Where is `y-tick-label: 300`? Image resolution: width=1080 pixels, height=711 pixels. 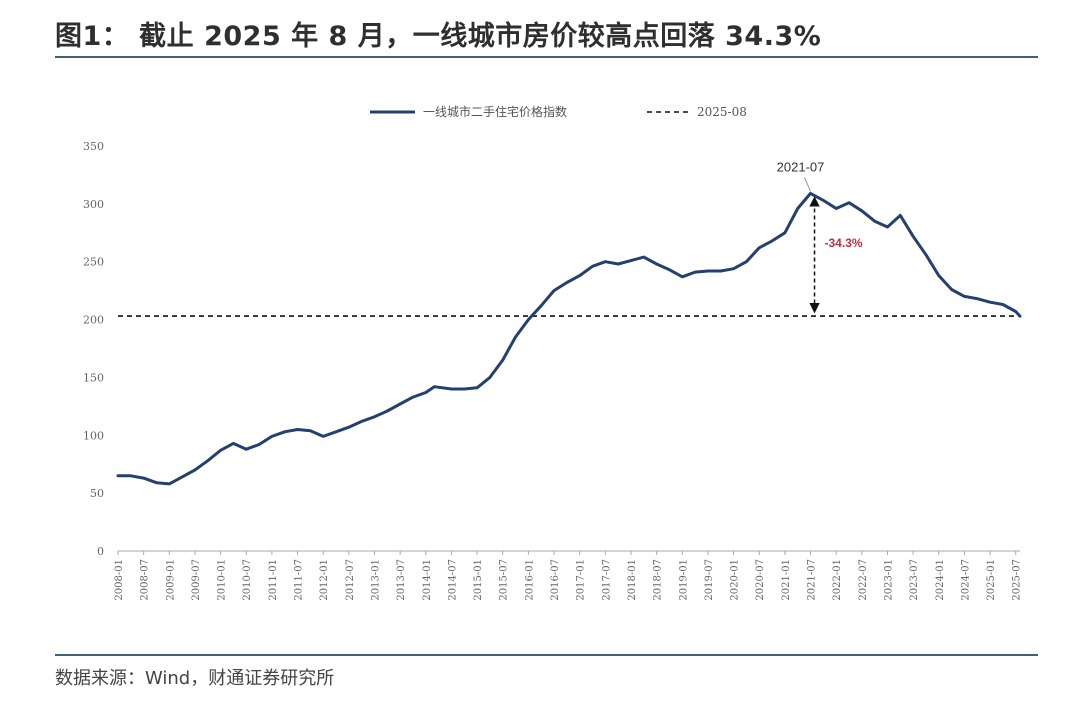
y-tick-label: 300 is located at coordinates (93, 204).